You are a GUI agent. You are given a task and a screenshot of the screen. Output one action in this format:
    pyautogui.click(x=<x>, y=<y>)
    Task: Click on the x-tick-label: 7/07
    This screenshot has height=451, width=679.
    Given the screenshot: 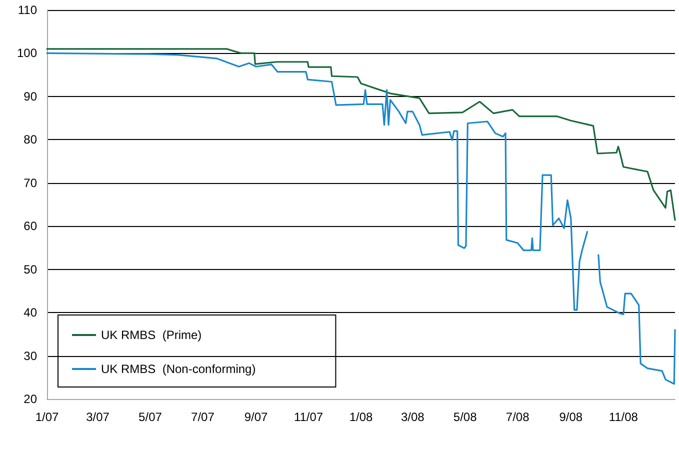 What is the action you would take?
    pyautogui.click(x=203, y=417)
    